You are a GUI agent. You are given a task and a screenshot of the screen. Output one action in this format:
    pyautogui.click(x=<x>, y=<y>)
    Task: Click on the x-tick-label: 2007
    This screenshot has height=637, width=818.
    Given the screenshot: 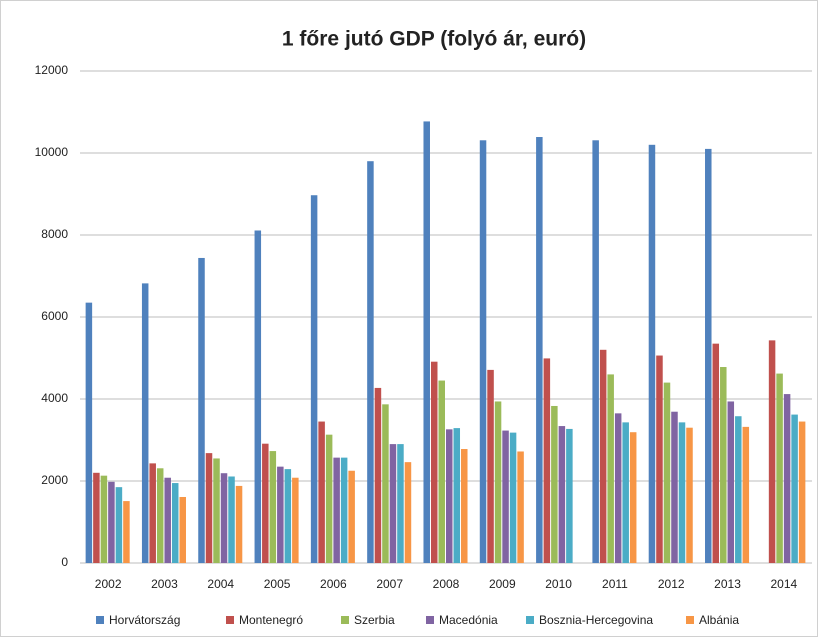 What is the action you would take?
    pyautogui.click(x=389, y=584)
    